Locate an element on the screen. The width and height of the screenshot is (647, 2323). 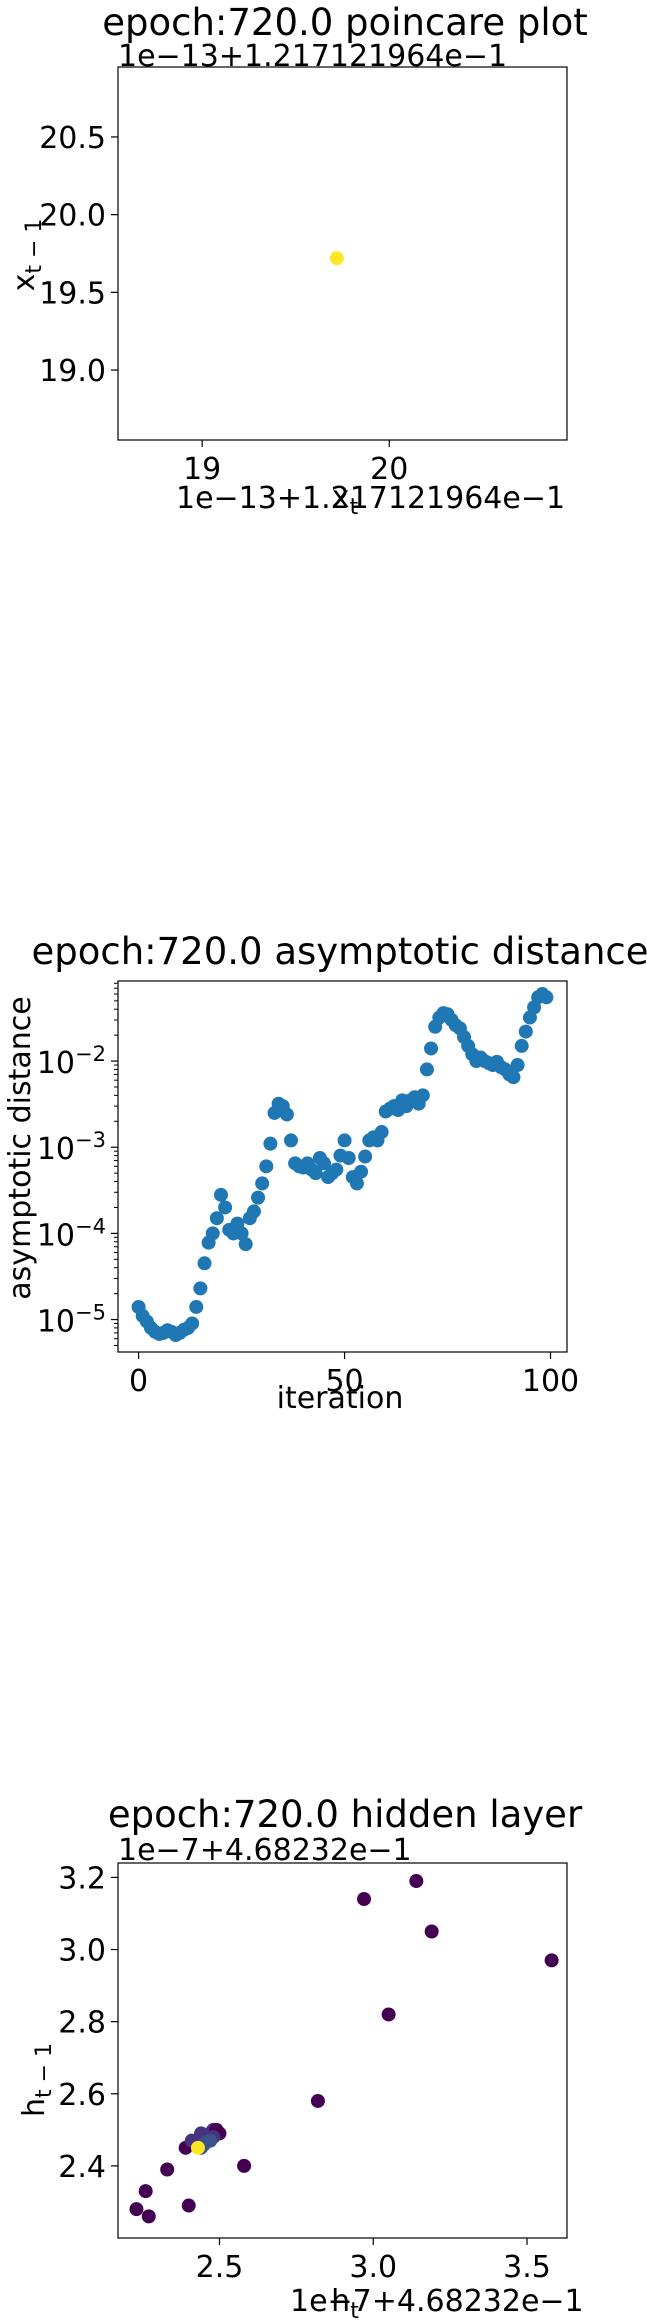
y-offset-text: 1e−7+4.68232e−1 is located at coordinates (265, 1850).